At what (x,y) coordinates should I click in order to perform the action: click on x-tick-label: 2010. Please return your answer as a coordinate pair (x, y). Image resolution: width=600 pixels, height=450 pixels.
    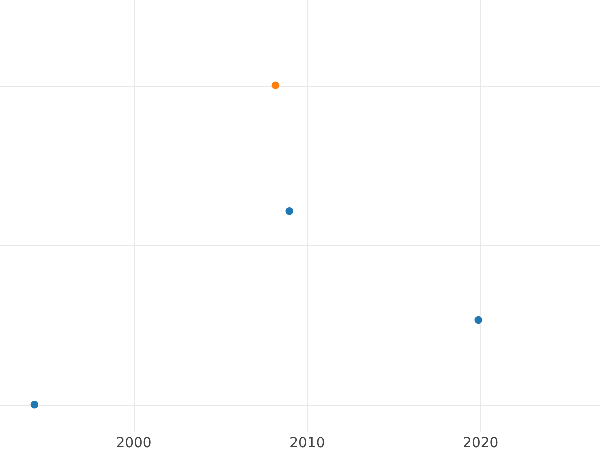
    Looking at the image, I should click on (308, 443).